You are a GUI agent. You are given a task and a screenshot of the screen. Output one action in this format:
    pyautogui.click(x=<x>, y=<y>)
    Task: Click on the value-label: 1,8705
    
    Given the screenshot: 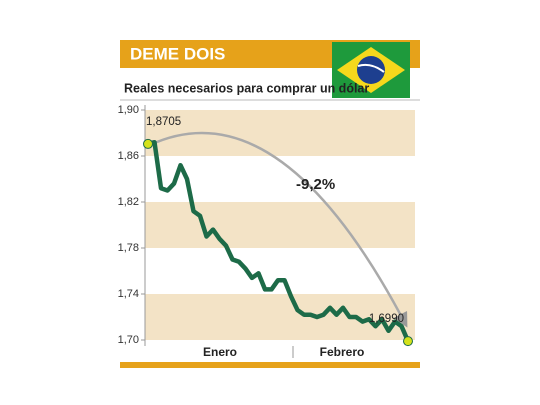 What is the action you would take?
    pyautogui.click(x=163, y=122)
    